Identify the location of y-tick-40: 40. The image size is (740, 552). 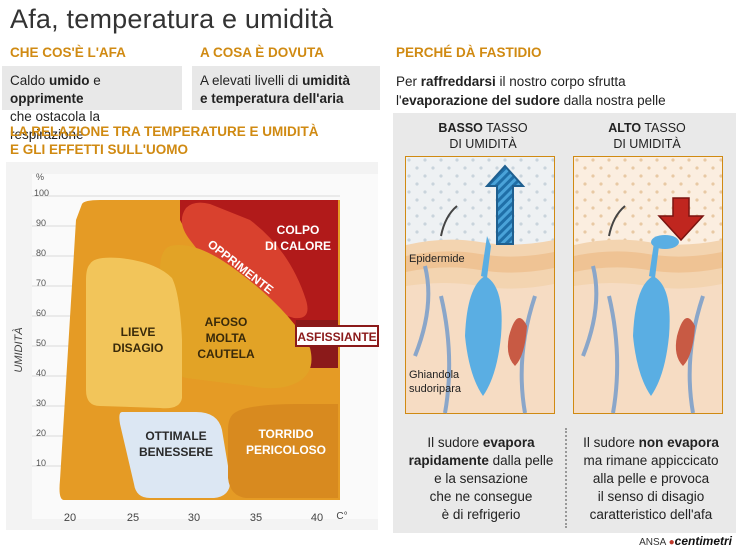
(41, 373).